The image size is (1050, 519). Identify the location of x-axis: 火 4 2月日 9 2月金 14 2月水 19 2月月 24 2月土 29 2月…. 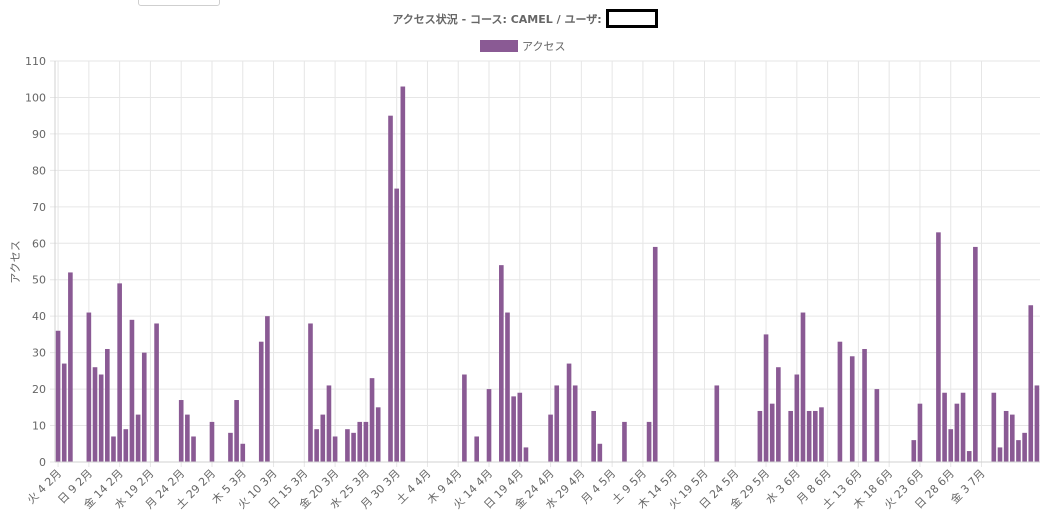
(532, 486).